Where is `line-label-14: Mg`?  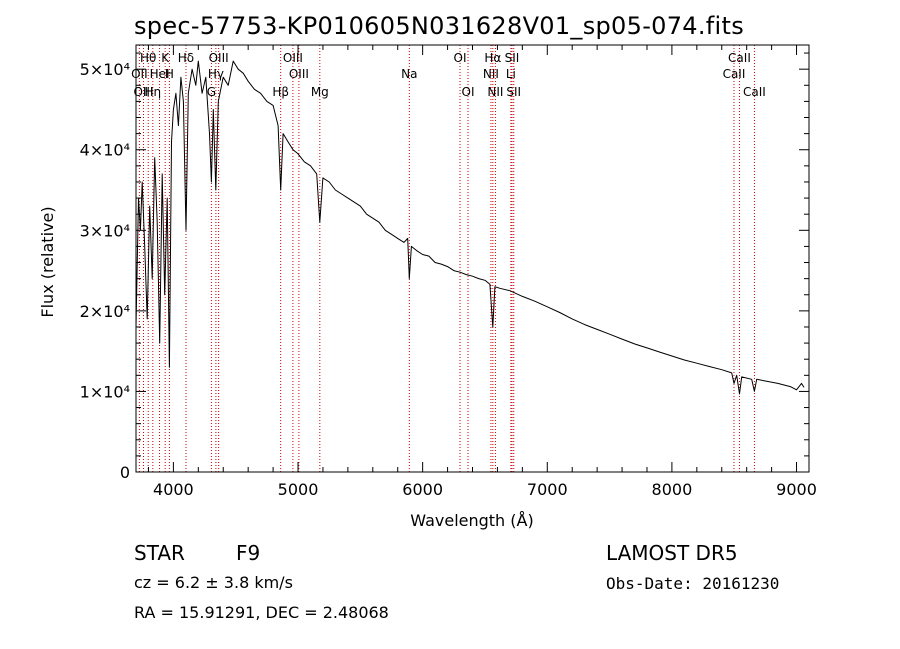 line-label-14: Mg is located at coordinates (320, 92).